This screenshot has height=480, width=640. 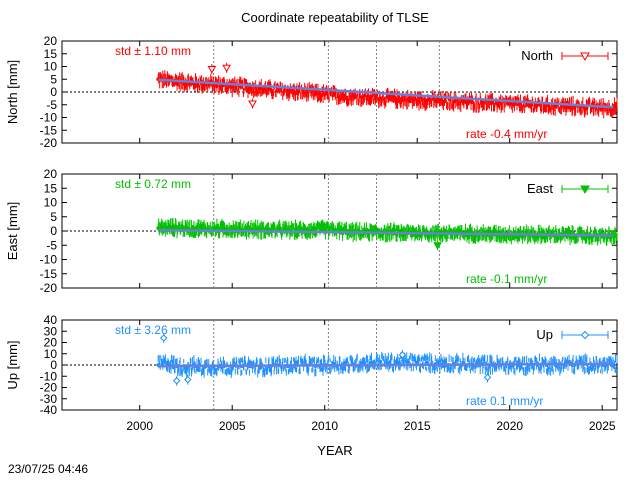 I want to click on north-std-label: std ± 1.10 mm, so click(x=153, y=51).